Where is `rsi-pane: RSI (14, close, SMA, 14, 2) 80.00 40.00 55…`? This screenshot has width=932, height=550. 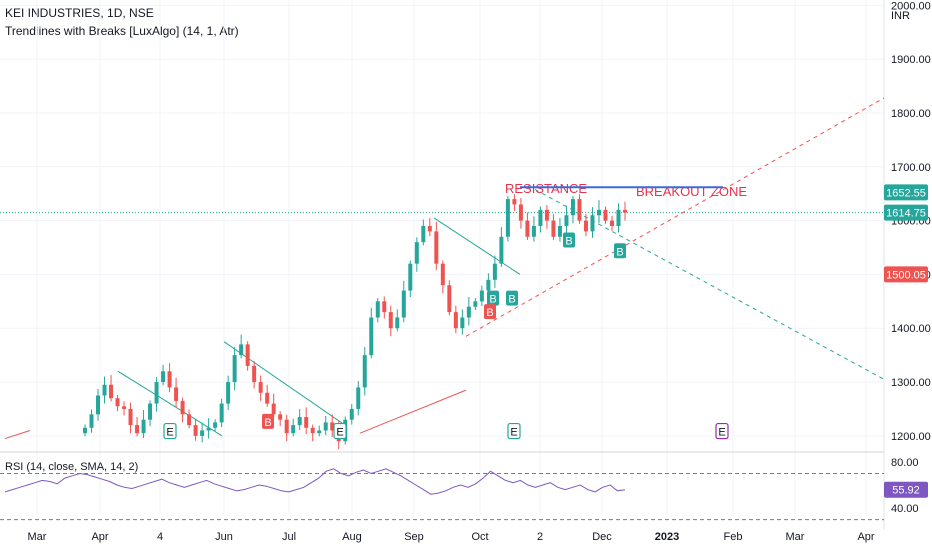
rsi-pane: RSI (14, close, SMA, 14, 2) 80.00 40.00 55… is located at coordinates (464, 489).